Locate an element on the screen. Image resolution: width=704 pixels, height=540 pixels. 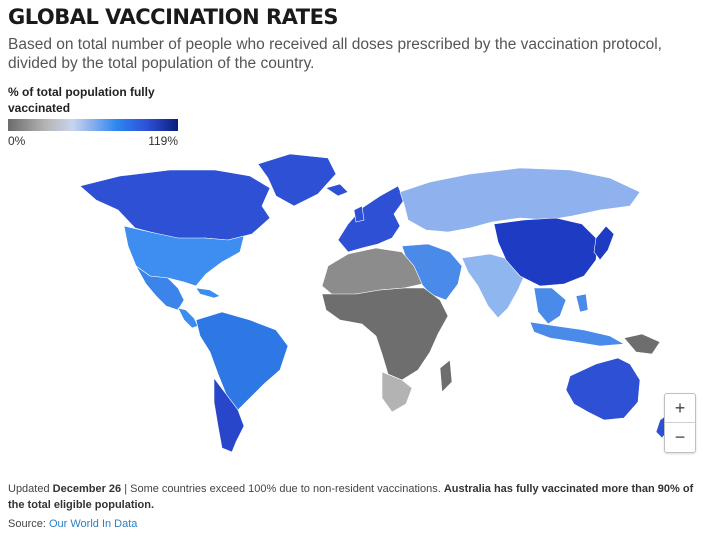
region-southern-africa is located at coordinates (397, 392).